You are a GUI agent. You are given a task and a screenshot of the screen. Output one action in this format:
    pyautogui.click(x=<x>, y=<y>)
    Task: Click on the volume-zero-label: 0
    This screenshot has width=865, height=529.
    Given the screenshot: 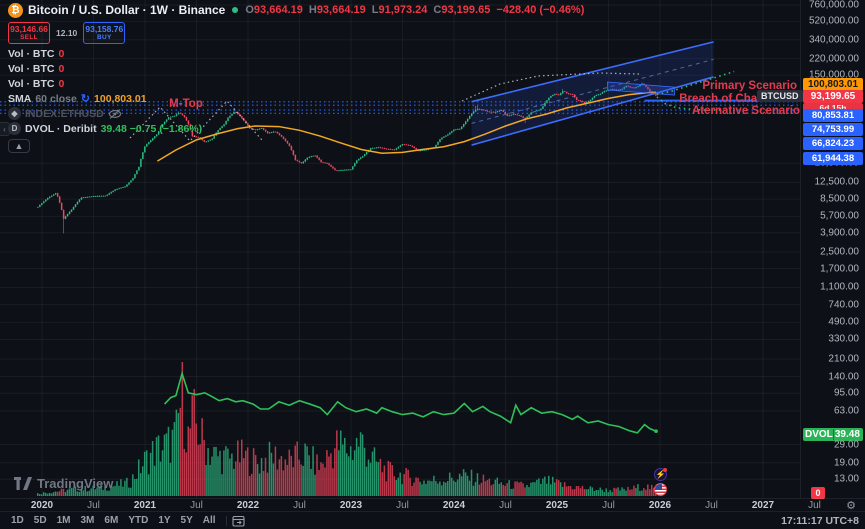 What is the action you would take?
    pyautogui.click(x=818, y=493)
    